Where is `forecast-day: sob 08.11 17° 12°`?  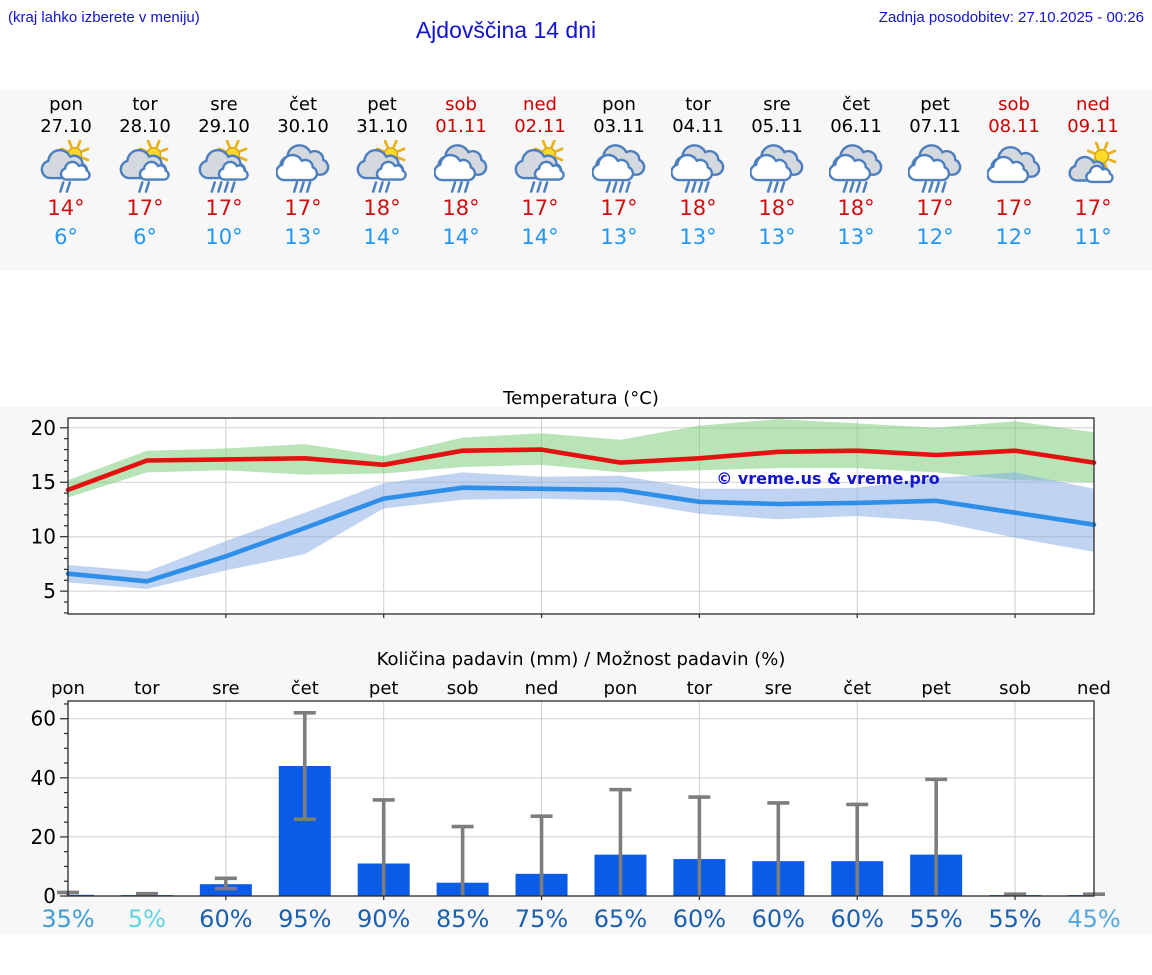
forecast-day: sob 08.11 17° 12° is located at coordinates (1014, 170).